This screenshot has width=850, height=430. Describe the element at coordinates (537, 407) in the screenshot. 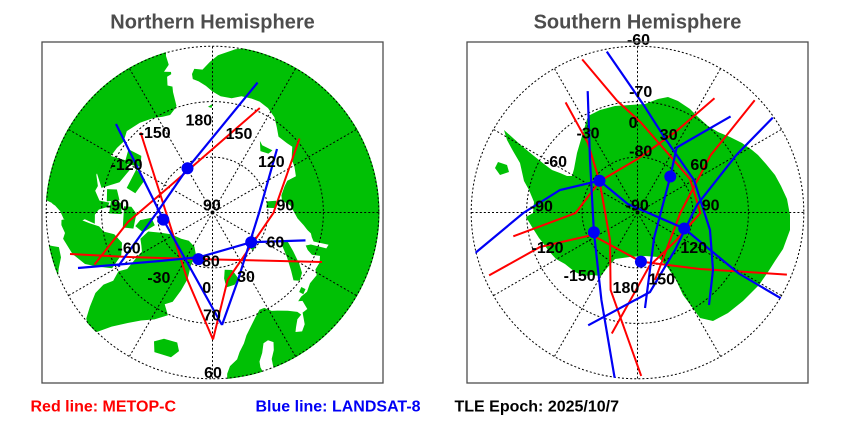

I see `svg-text: TLE Epoch: 2025/10/7` at that location.